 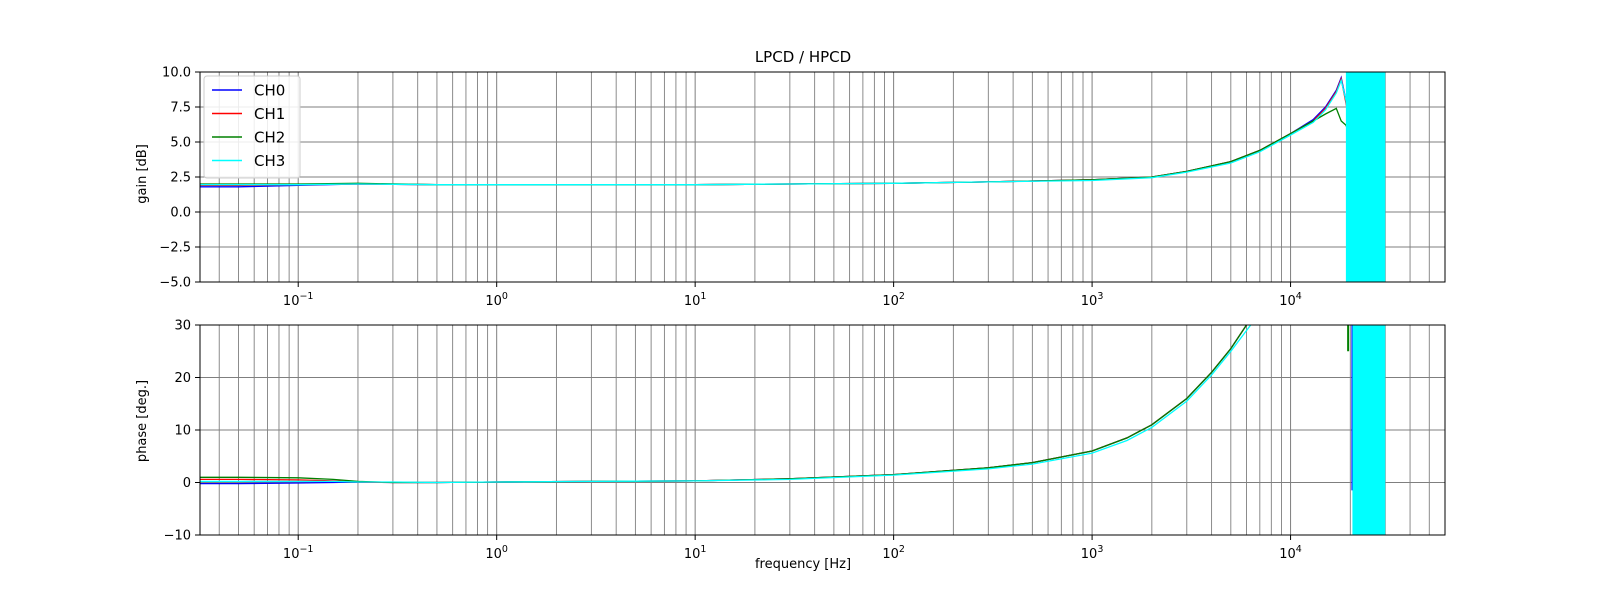 What do you see at coordinates (803, 564) in the screenshot?
I see `x-axis-label: frequency [Hz]` at bounding box center [803, 564].